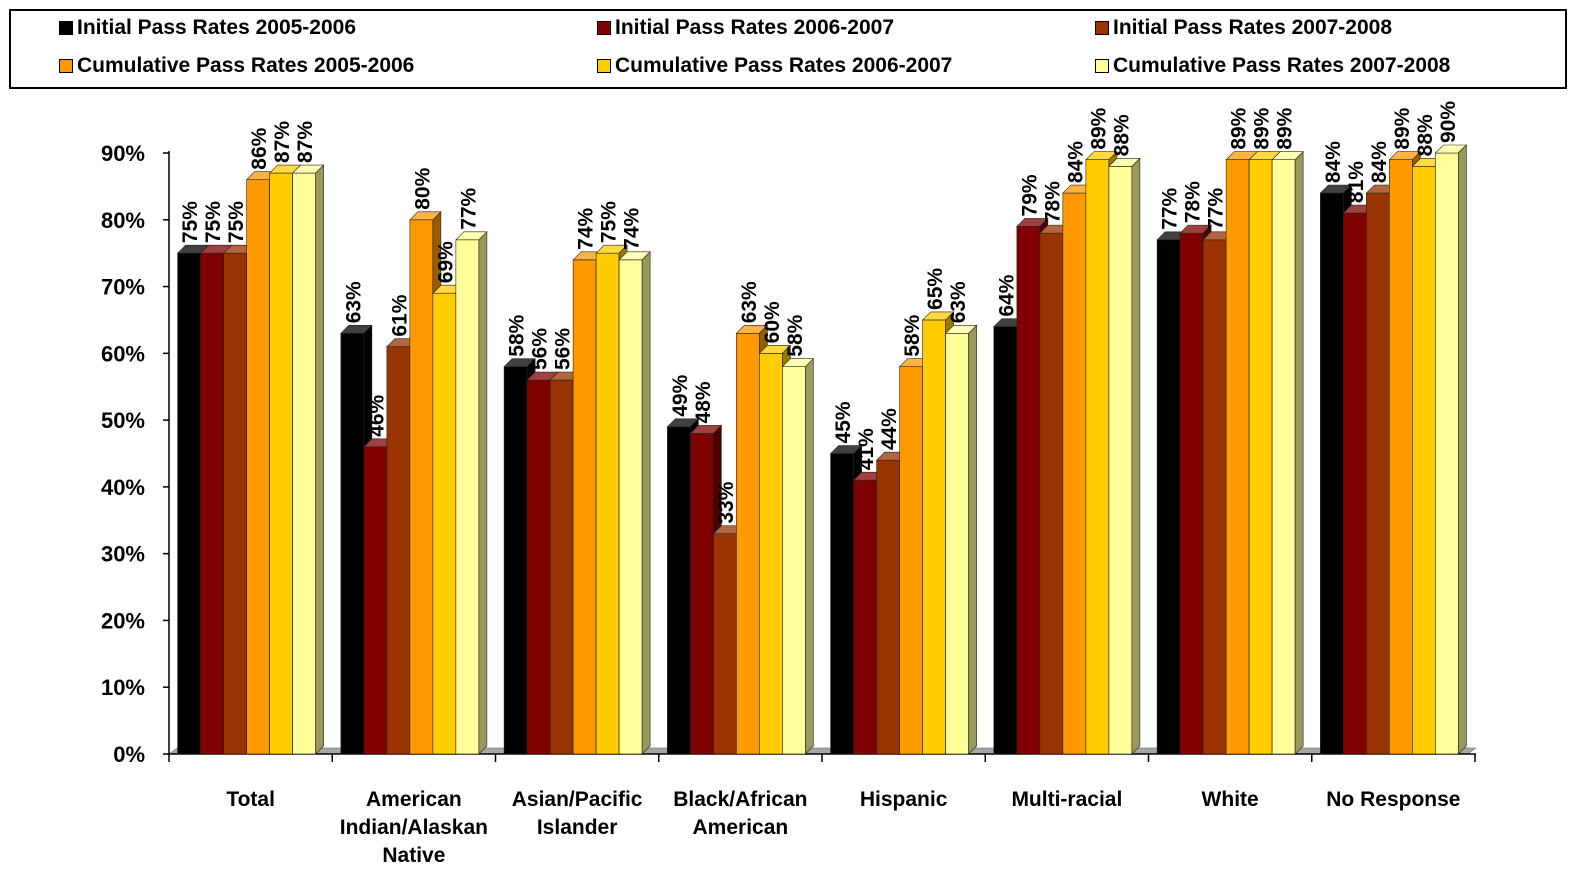 Image resolution: width=1592 pixels, height=877 pixels. I want to click on data-label: 60%, so click(772, 322).